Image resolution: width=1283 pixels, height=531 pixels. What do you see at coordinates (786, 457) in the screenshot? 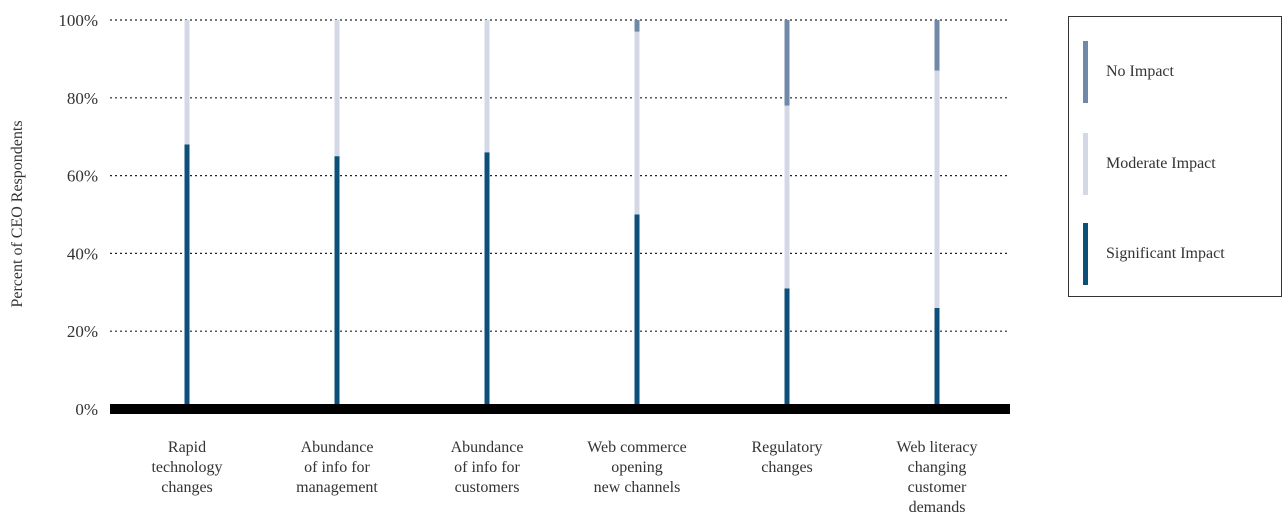
I see `x-category-label: Regulatory changes` at bounding box center [786, 457].